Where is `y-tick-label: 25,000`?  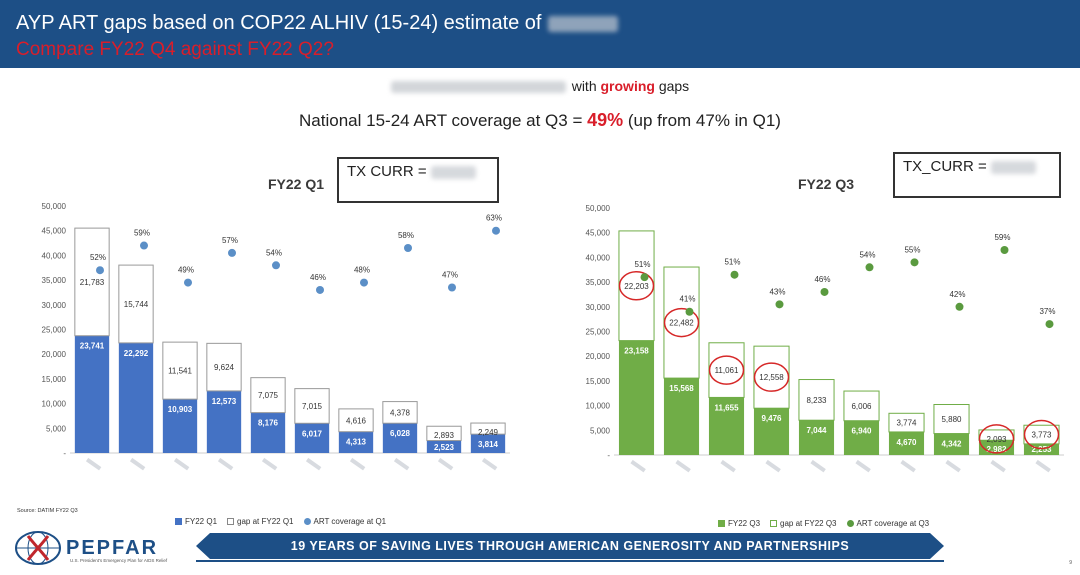 y-tick-label: 25,000 is located at coordinates (54, 330).